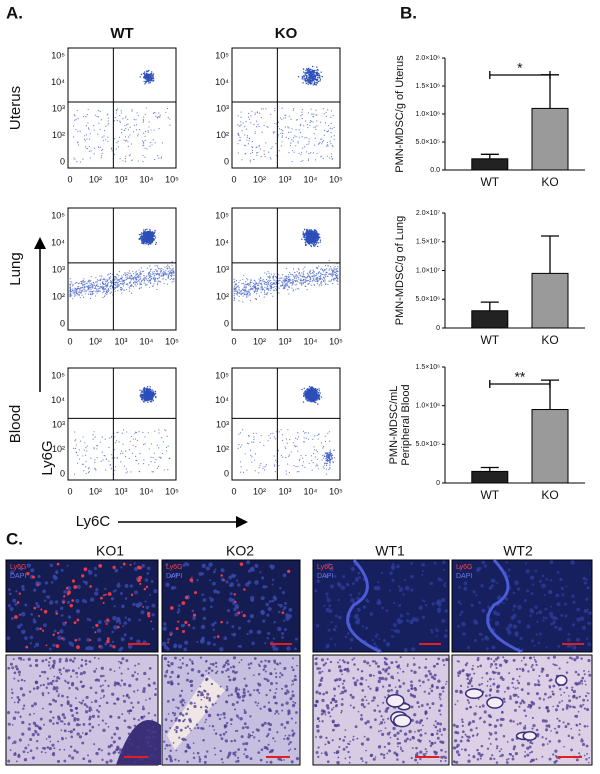  What do you see at coordinates (226, 161) in the screenshot?
I see `y-tick-label: 0` at bounding box center [226, 161].